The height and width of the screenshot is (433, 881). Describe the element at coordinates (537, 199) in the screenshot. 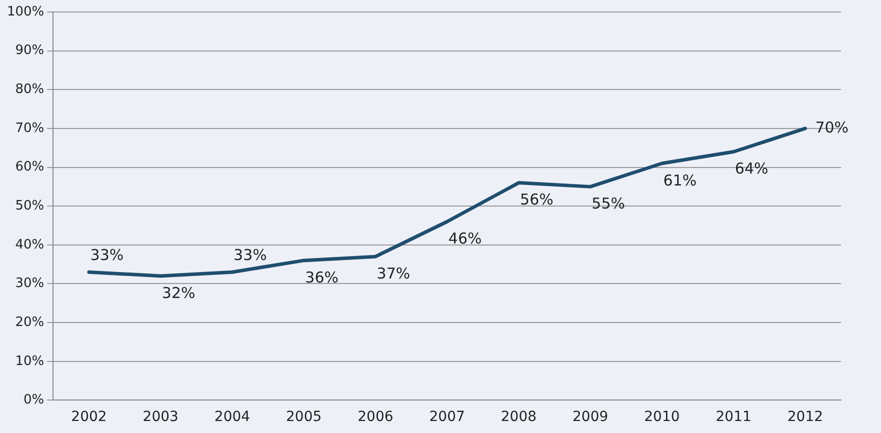

I see `text: 56%` at that location.